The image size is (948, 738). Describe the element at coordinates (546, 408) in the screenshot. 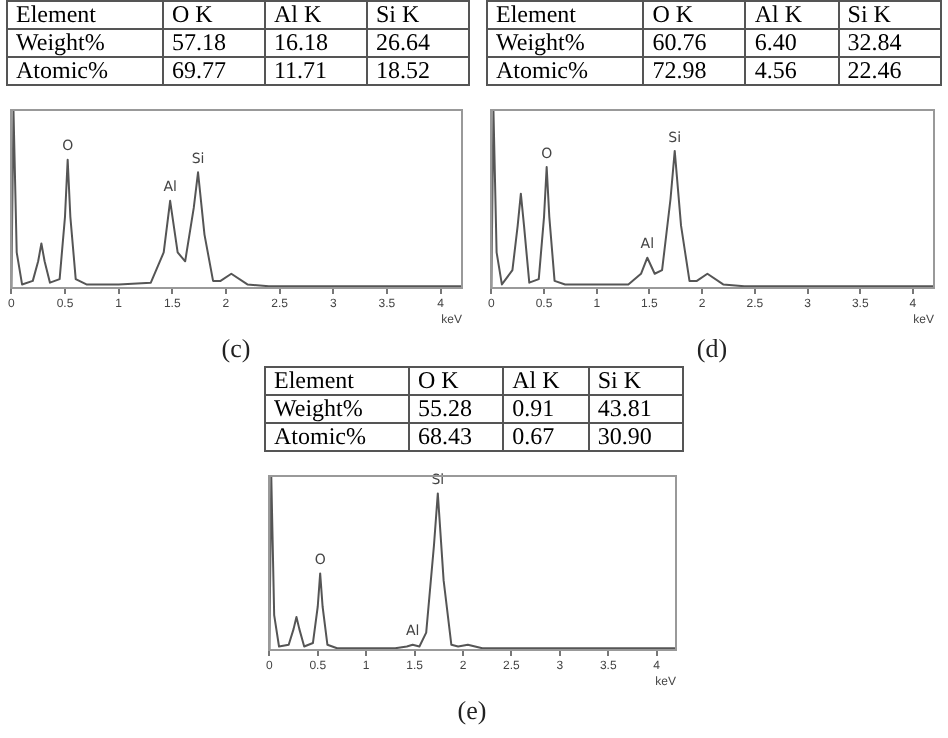

I see `data-label: 0.91` at that location.